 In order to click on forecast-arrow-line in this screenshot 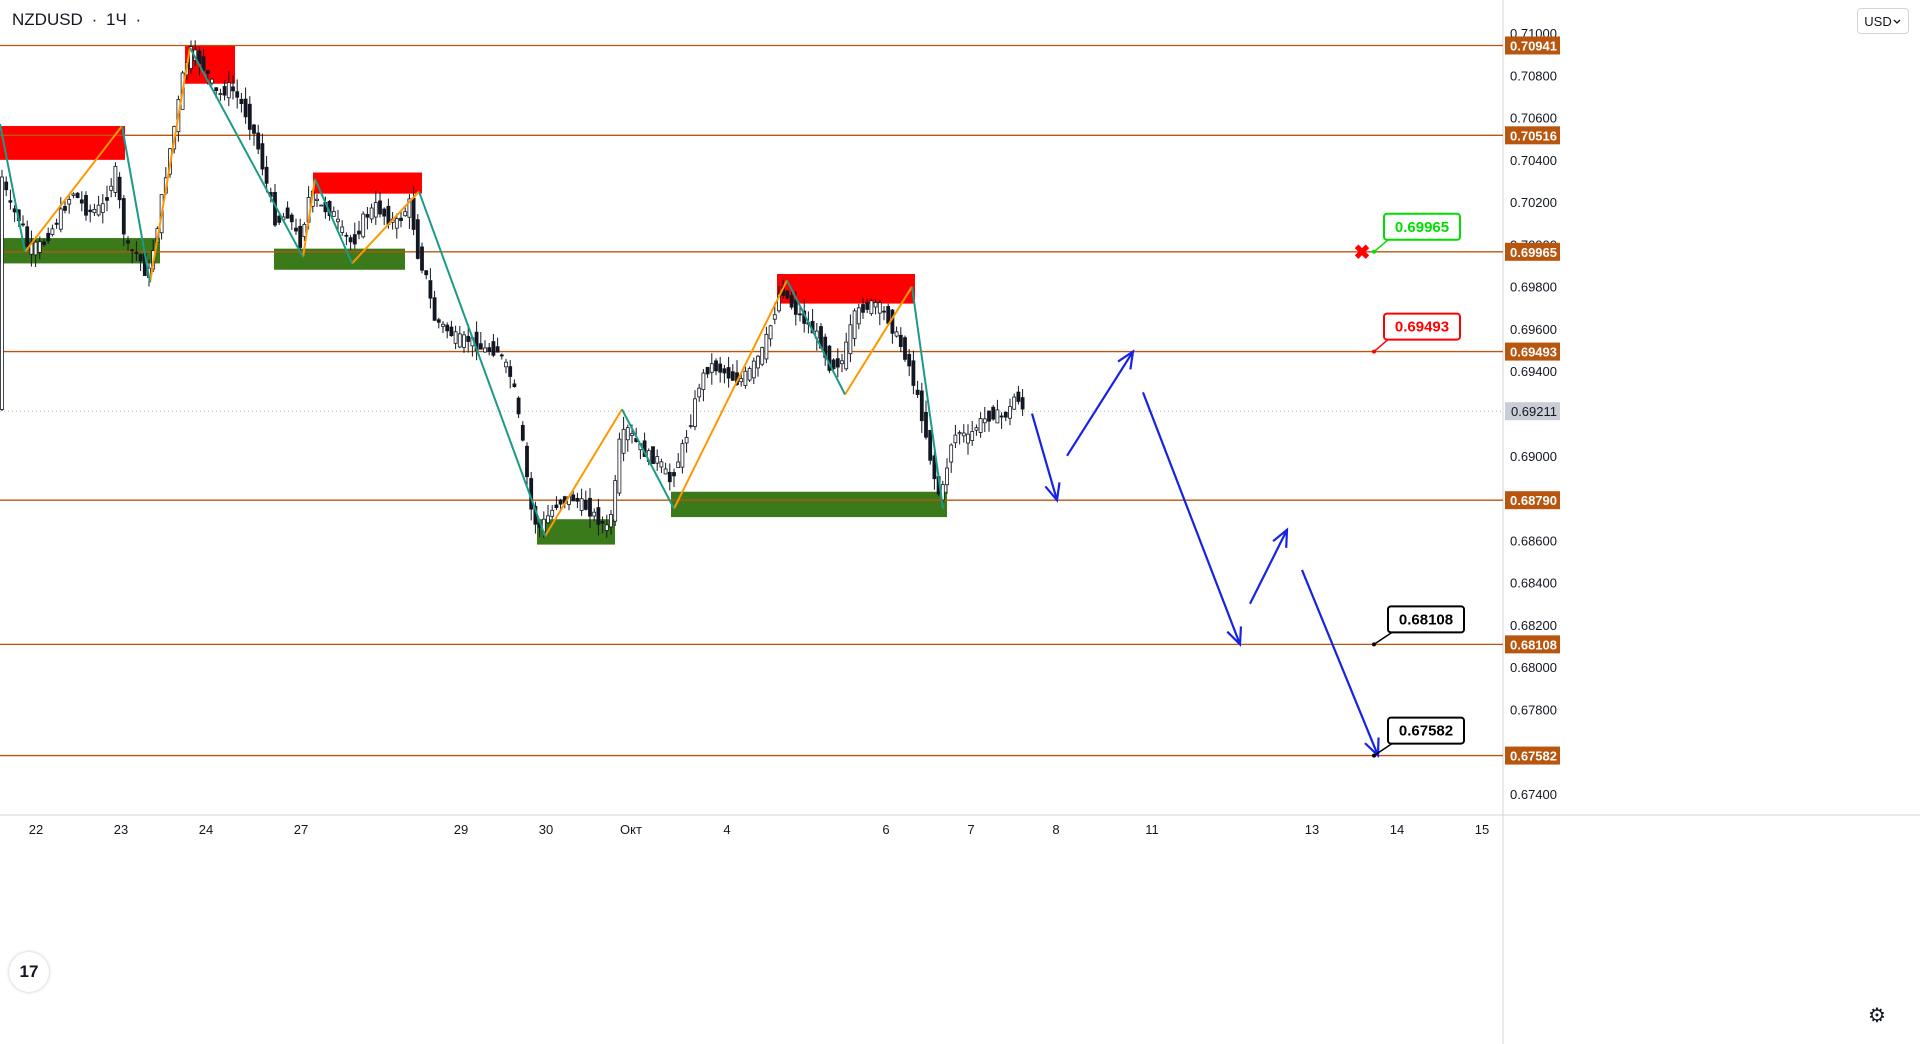, I will do `click(1191, 518)`.